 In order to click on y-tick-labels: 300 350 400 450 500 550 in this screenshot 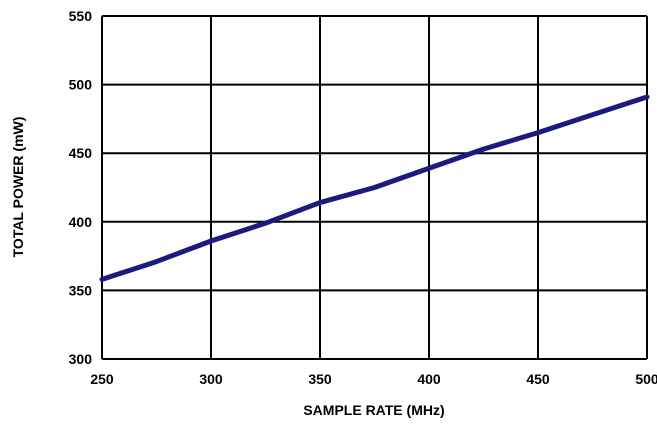, I will do `click(81, 187)`.